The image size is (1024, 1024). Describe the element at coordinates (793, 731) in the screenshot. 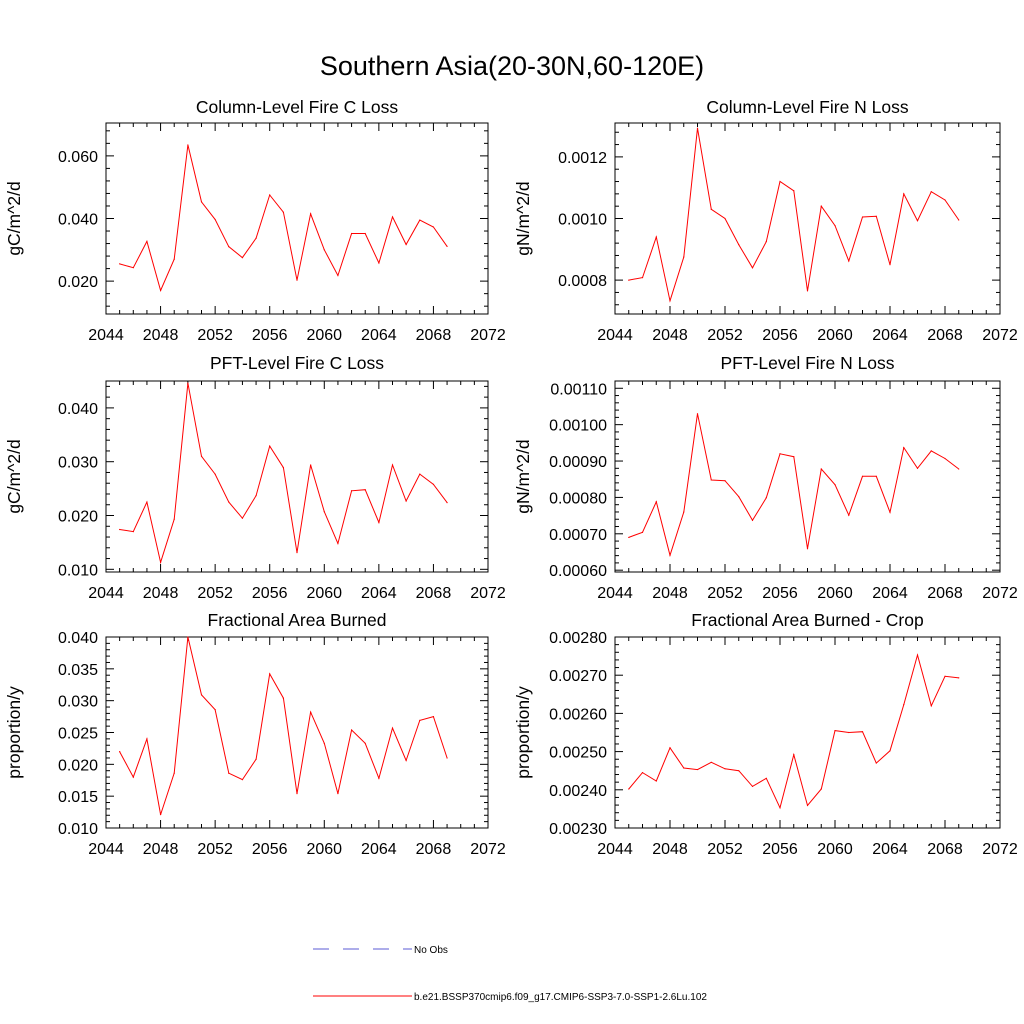

I see `fractional-area-burned-crop-series-line` at that location.